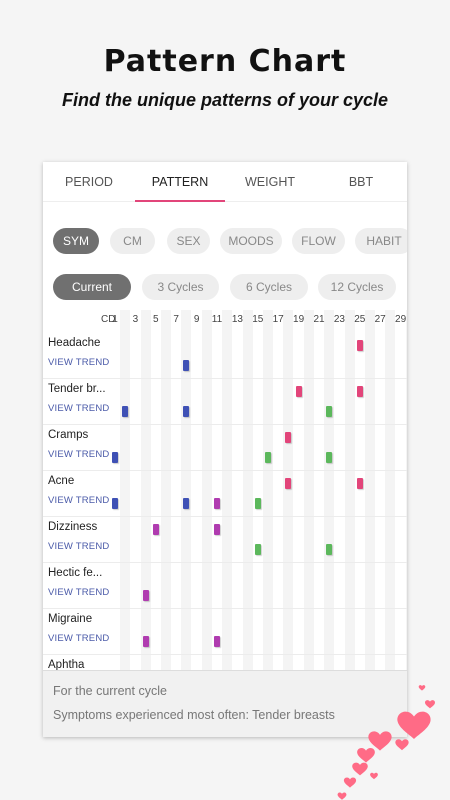 This screenshot has height=800, width=450. What do you see at coordinates (135, 319) in the screenshot?
I see `day-label: 3` at bounding box center [135, 319].